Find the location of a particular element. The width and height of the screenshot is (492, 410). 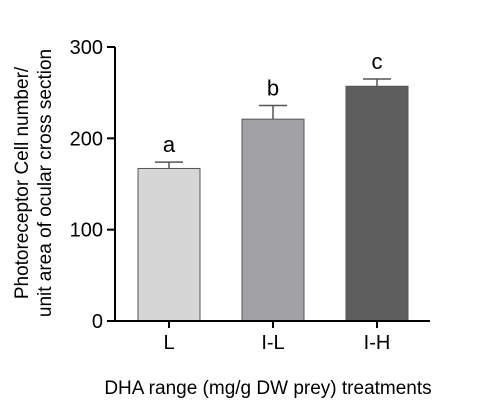

y-tick-label-3: 200 is located at coordinates (86, 139).